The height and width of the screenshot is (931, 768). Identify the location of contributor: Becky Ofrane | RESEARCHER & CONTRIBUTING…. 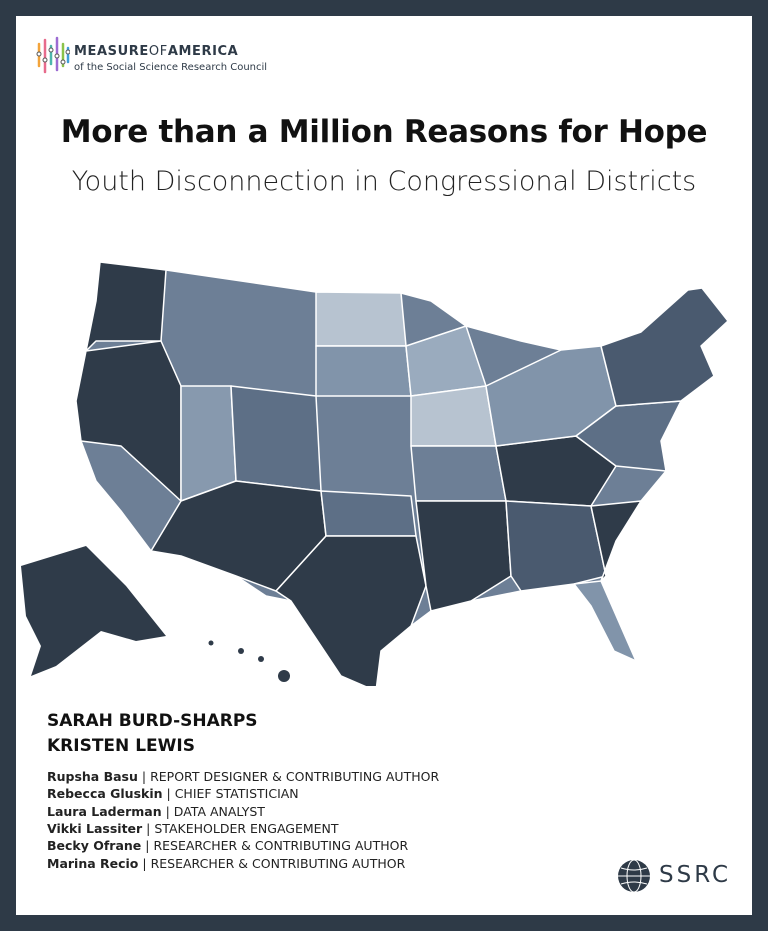
(227, 845).